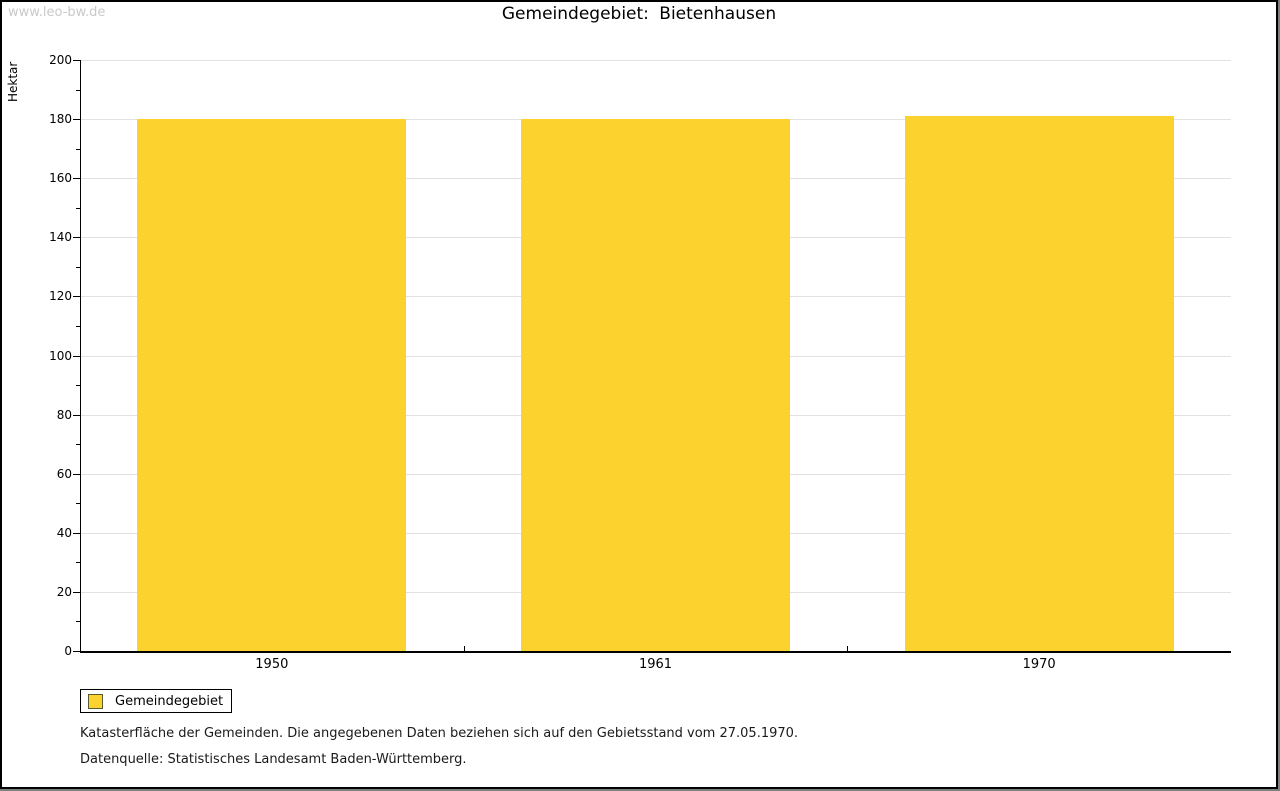  I want to click on y-axis-line, so click(80, 356).